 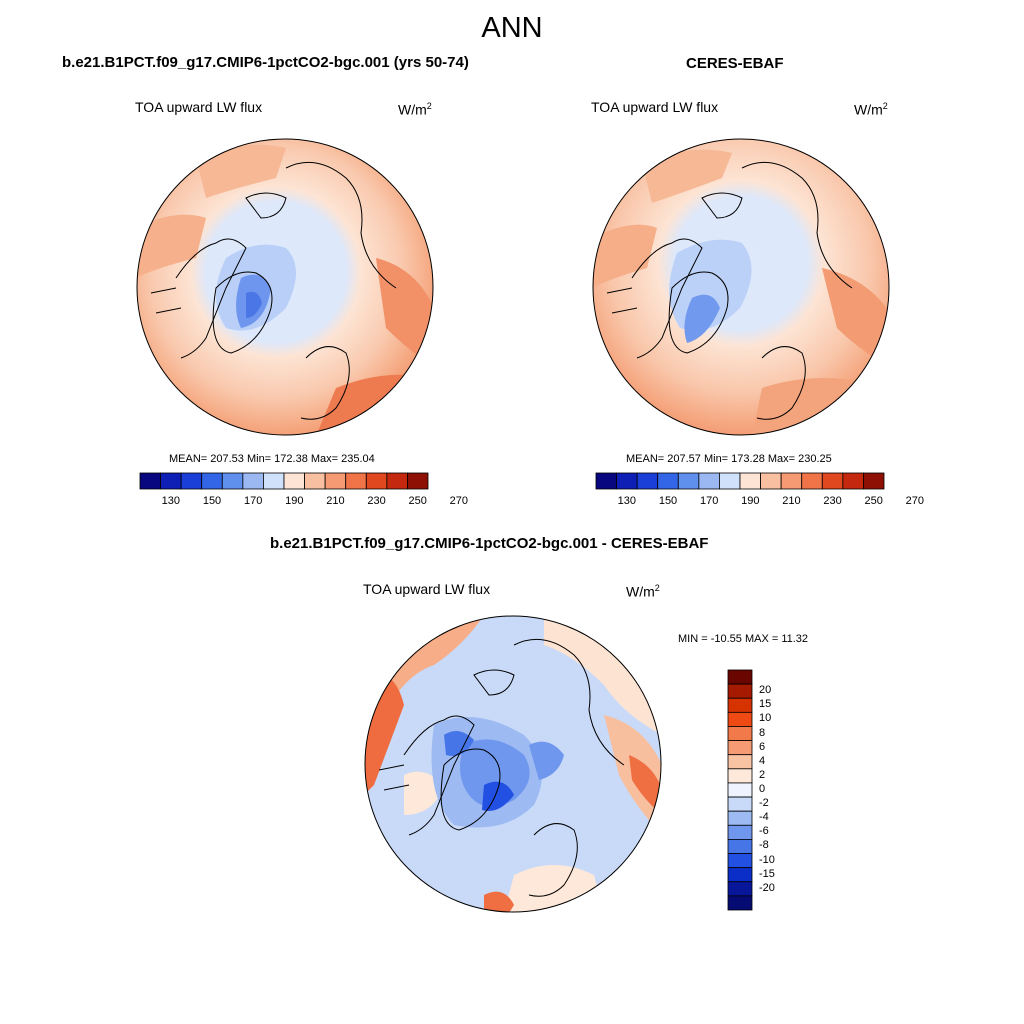 I want to click on variable-label-model: TOA upward LW flux, so click(x=199, y=107).